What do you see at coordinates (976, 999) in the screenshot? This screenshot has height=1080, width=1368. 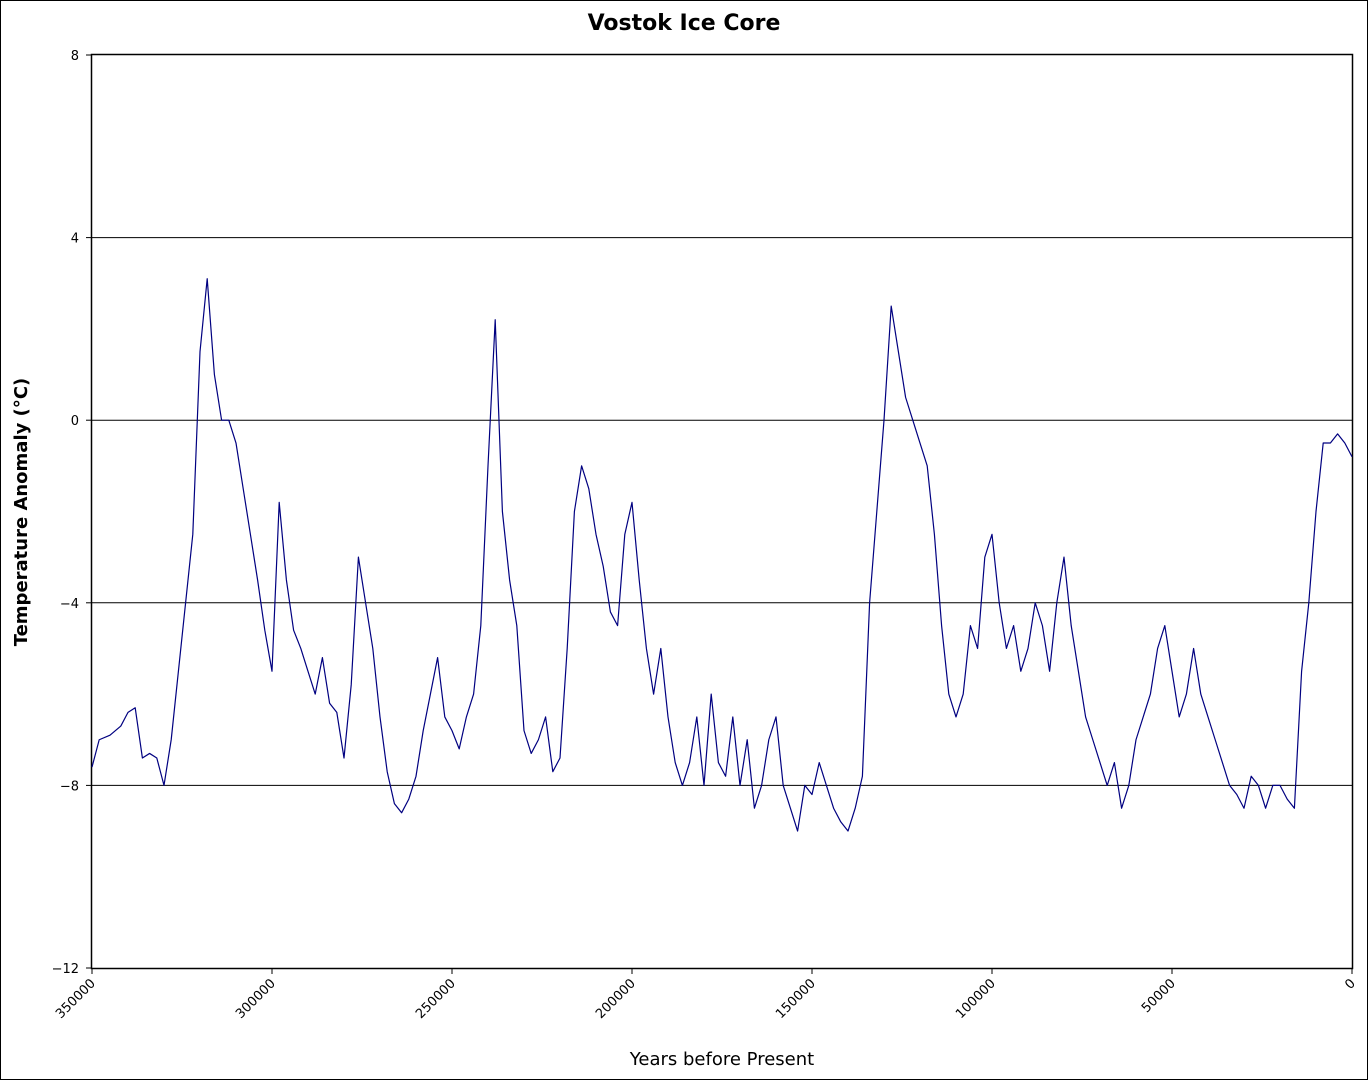 I see `x-tick-label: 100000` at bounding box center [976, 999].